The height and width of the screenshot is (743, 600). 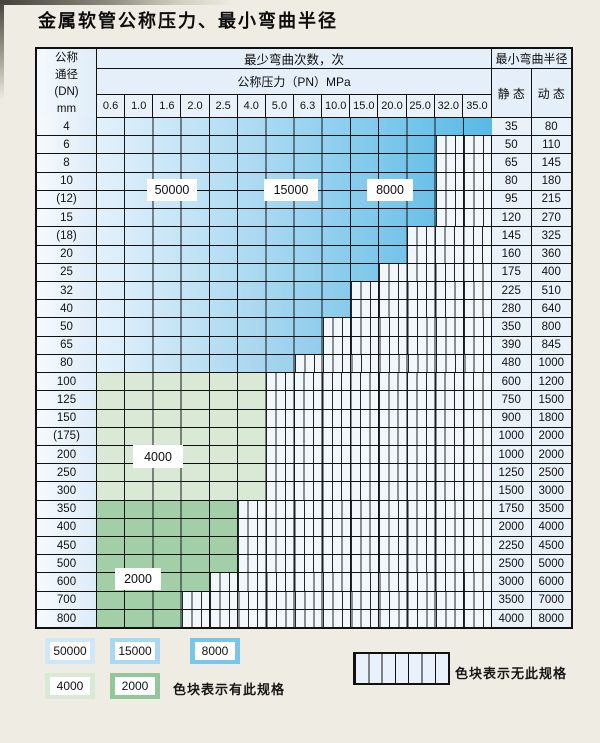 I want to click on dynamic-radius-value: 845, so click(x=551, y=345).